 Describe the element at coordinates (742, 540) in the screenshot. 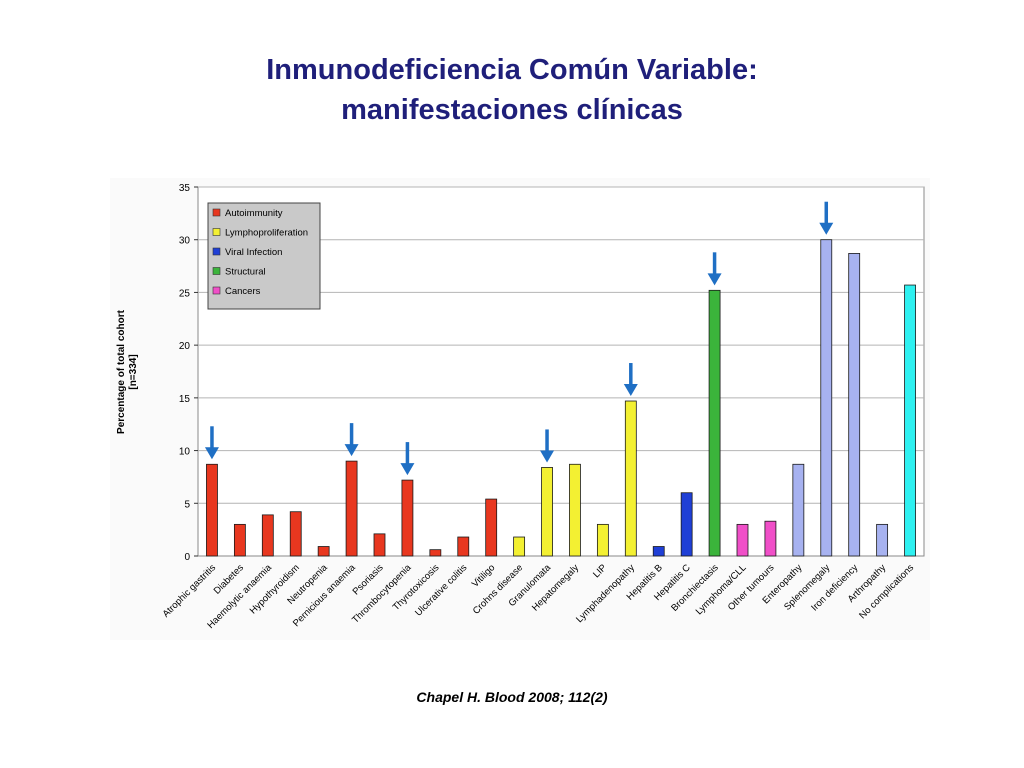

I see `bar-lymphoma-cll` at that location.